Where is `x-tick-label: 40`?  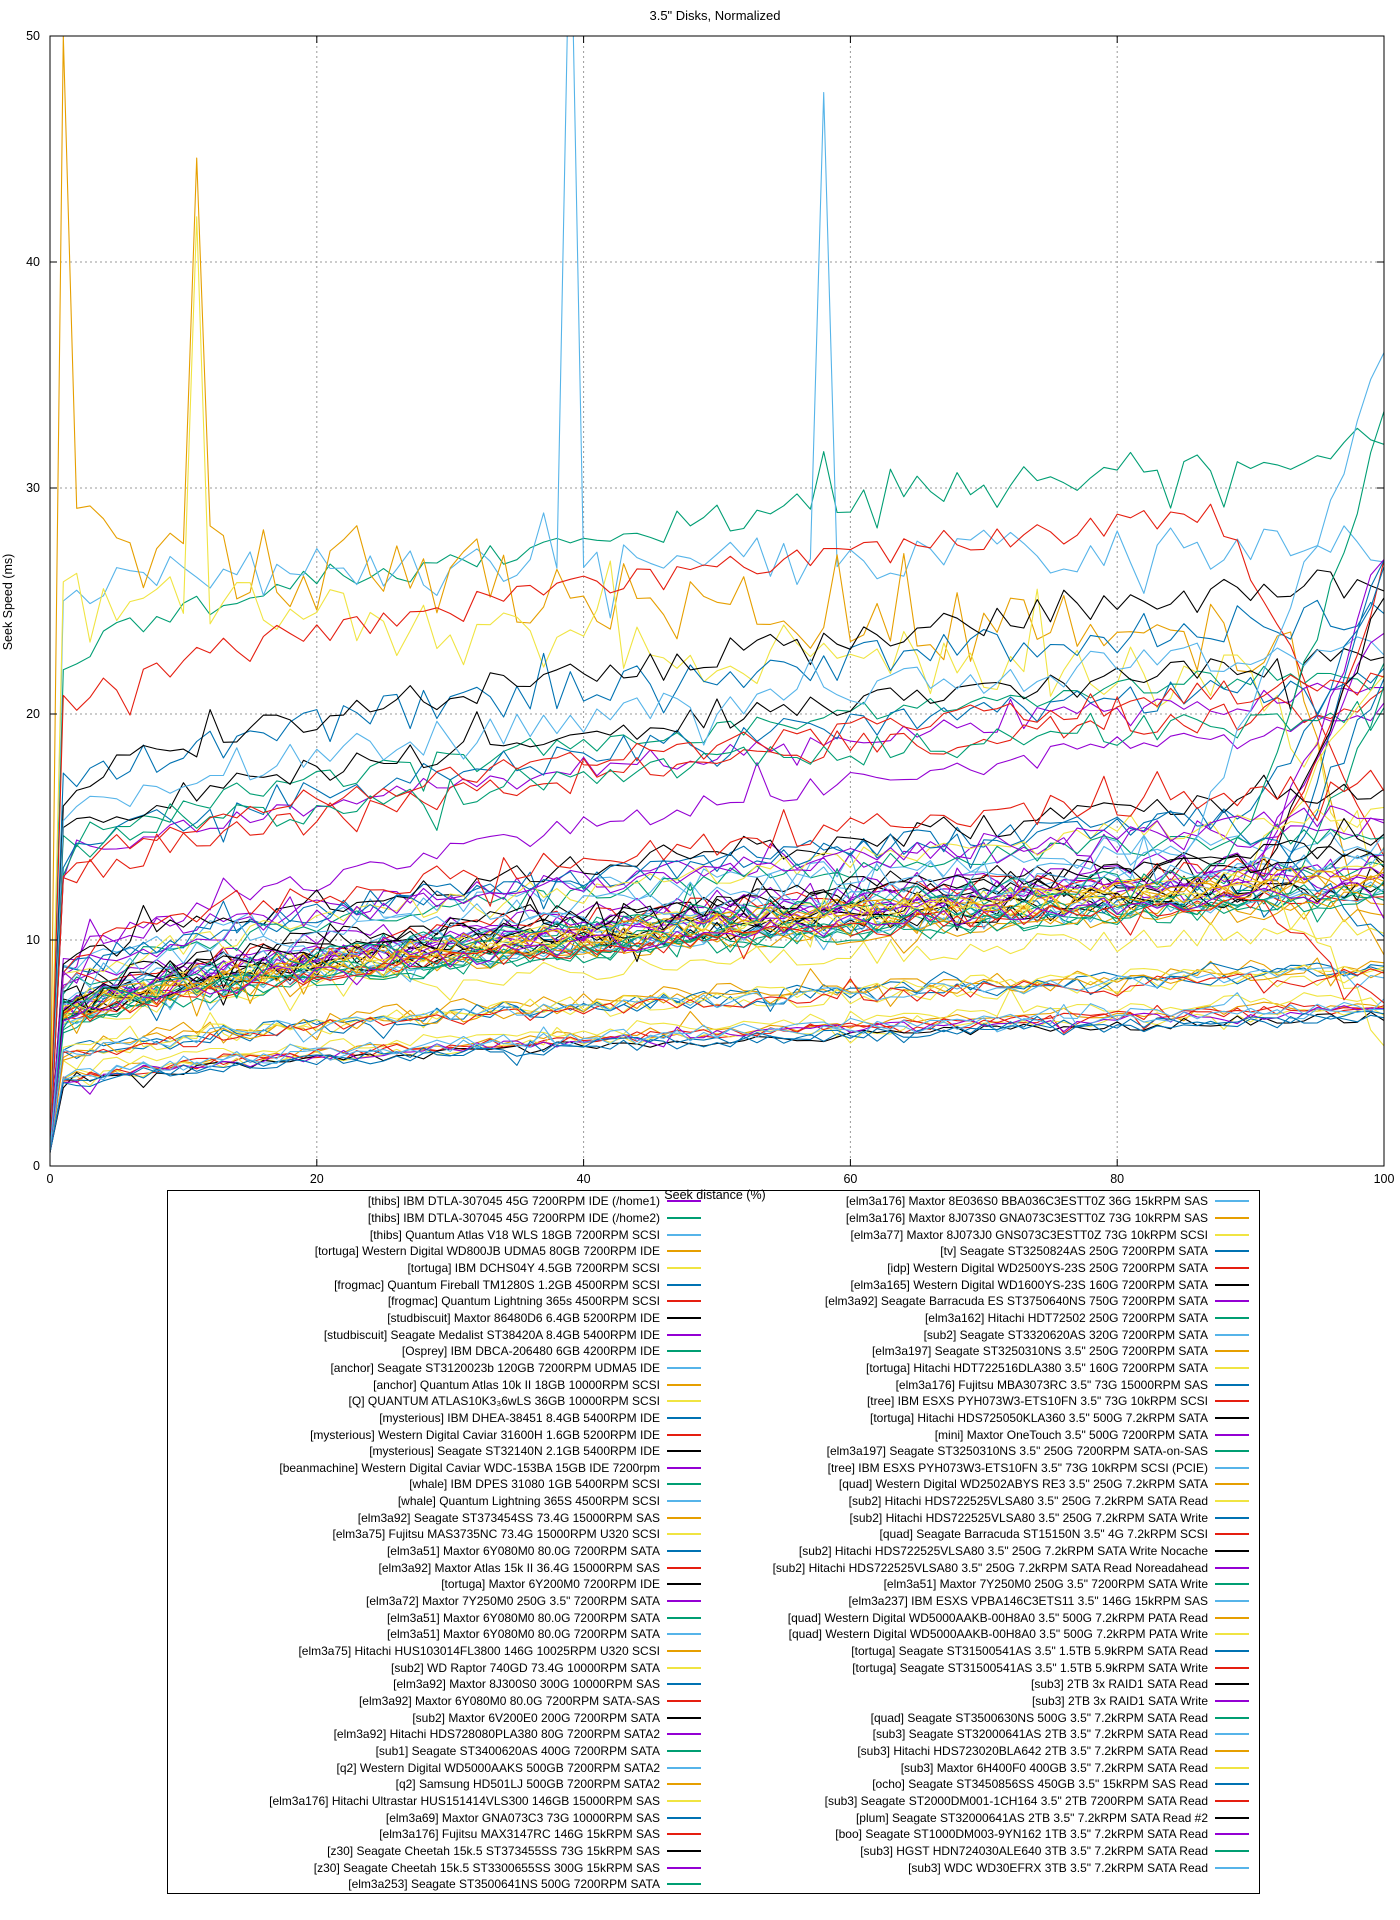
x-tick-label: 40 is located at coordinates (583, 1179).